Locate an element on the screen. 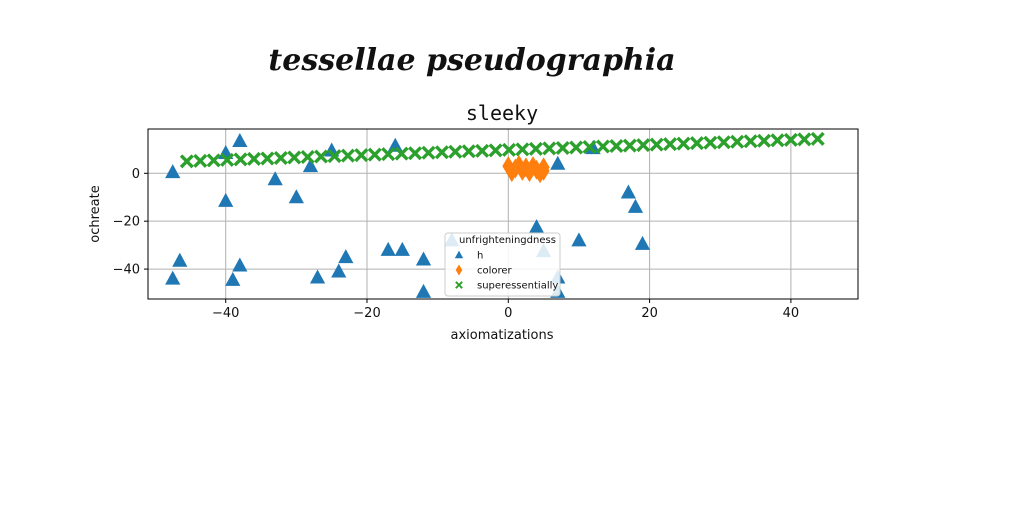 Image resolution: width=1024 pixels, height=512 pixels. y-tick-label: −20 is located at coordinates (126, 222).